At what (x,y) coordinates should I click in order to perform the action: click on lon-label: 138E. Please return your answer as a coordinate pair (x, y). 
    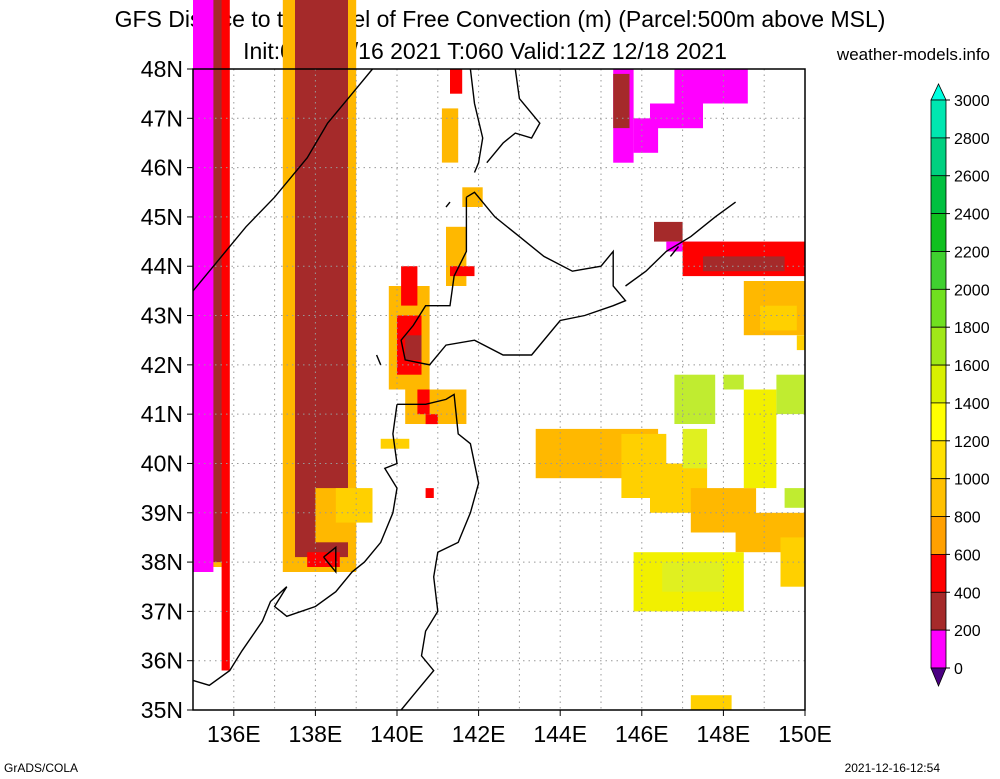
    Looking at the image, I should click on (316, 734).